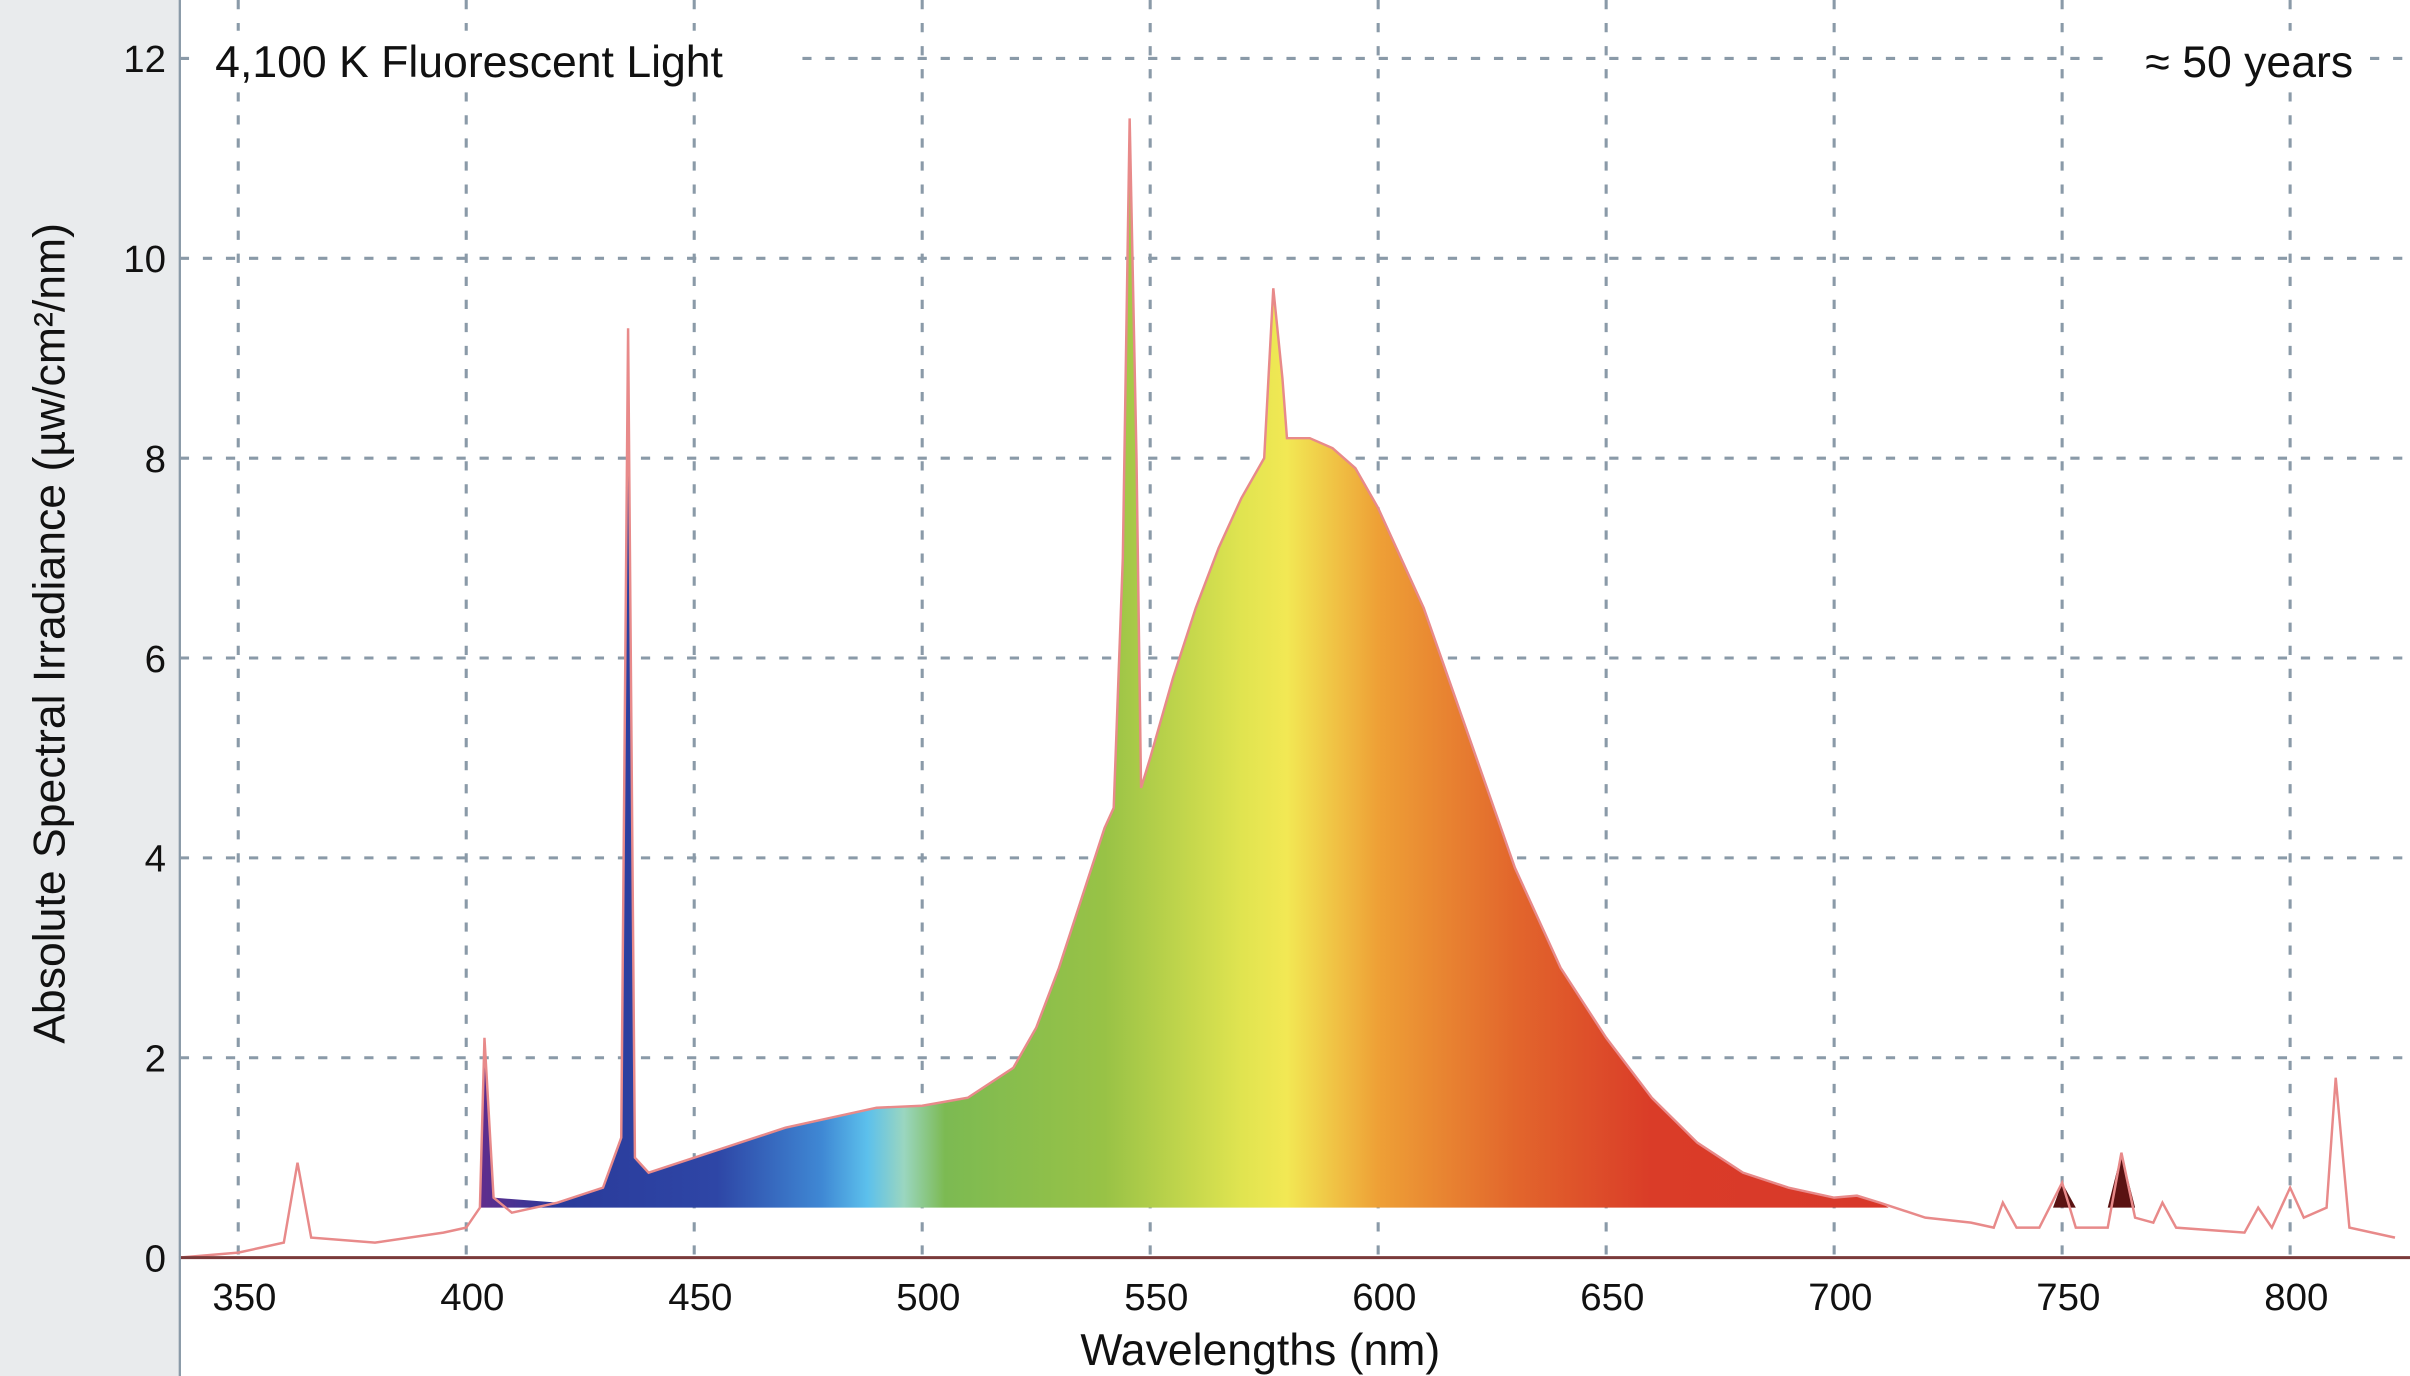 The image size is (2410, 1376). Describe the element at coordinates (2296, 1297) in the screenshot. I see `x-tick-label: 800` at that location.